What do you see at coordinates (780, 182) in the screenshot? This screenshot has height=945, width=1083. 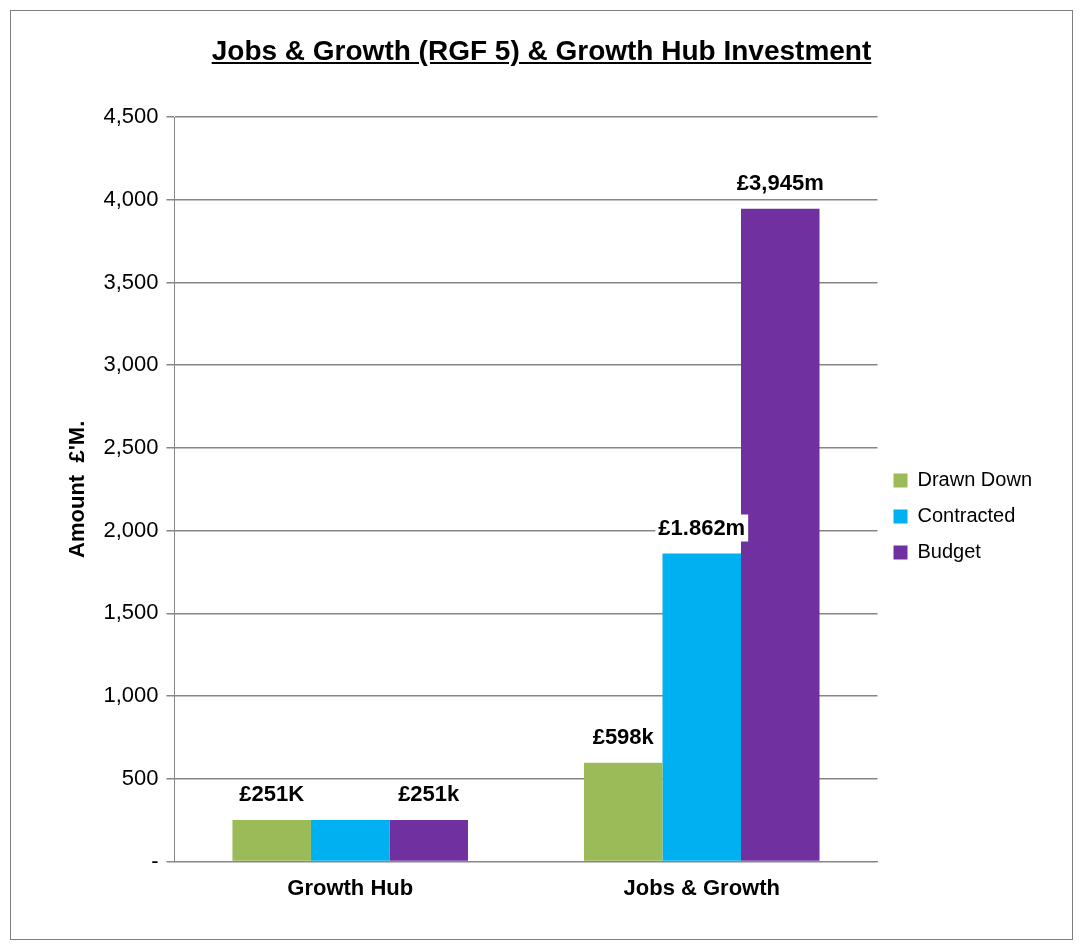 I see `data-label: £3,945m` at bounding box center [780, 182].